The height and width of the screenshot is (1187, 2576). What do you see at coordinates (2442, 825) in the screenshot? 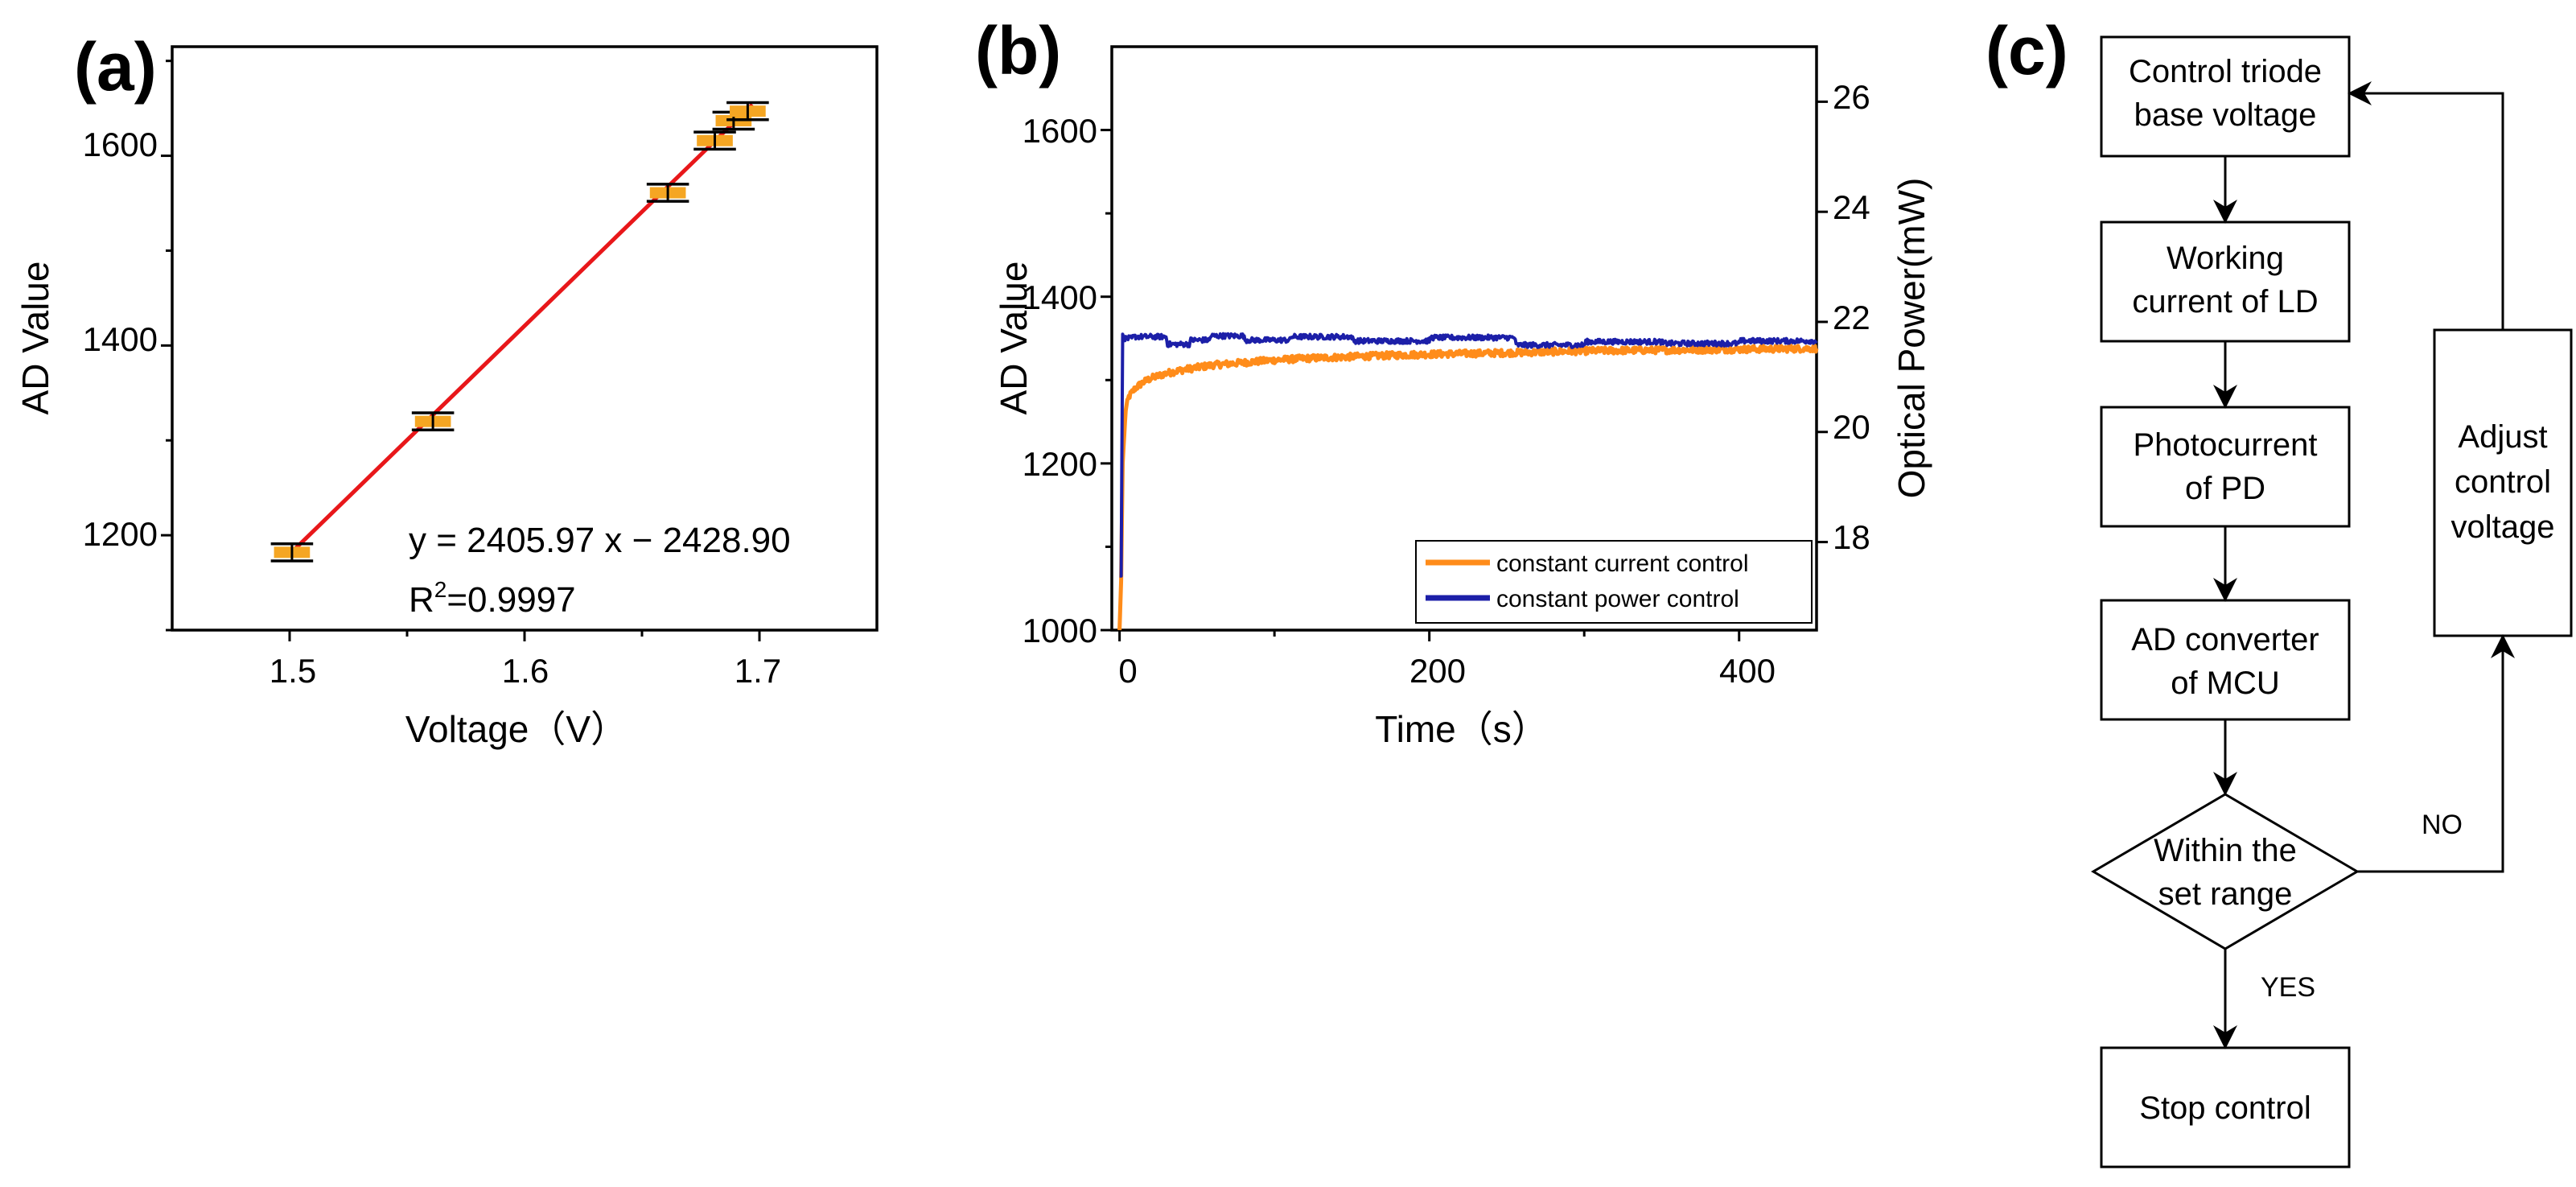
I see `flow-edge-label-no: NO` at bounding box center [2442, 825].